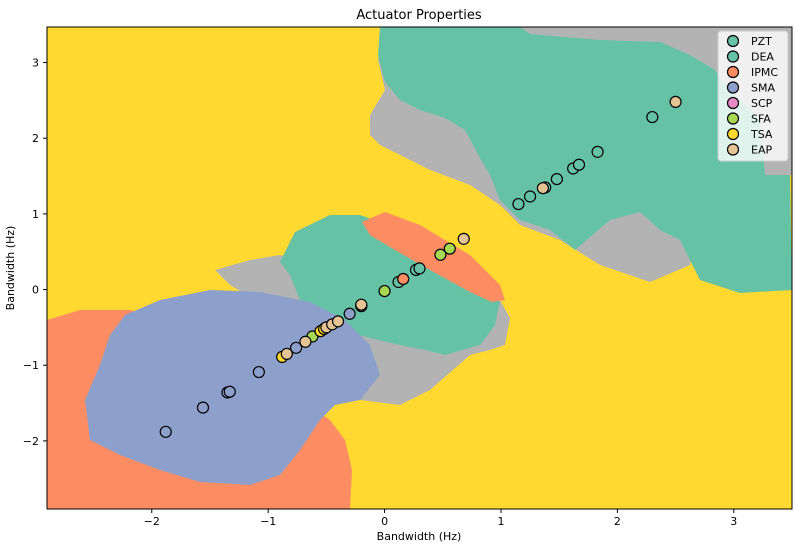 This screenshot has height=549, width=798. I want to click on legend-label-pzt: PZT, so click(761, 41).